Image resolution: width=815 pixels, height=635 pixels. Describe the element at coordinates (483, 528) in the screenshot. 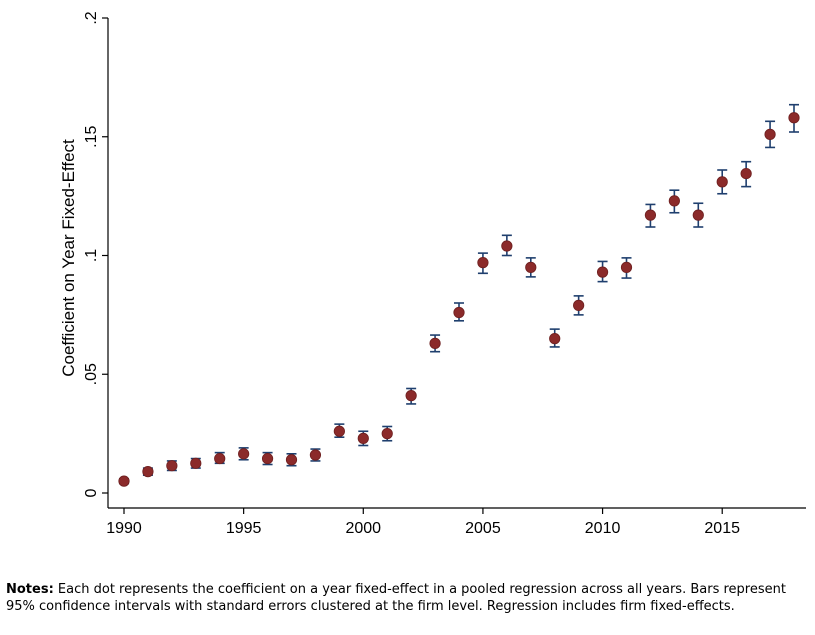

I see `x-tick-label: 2005` at that location.